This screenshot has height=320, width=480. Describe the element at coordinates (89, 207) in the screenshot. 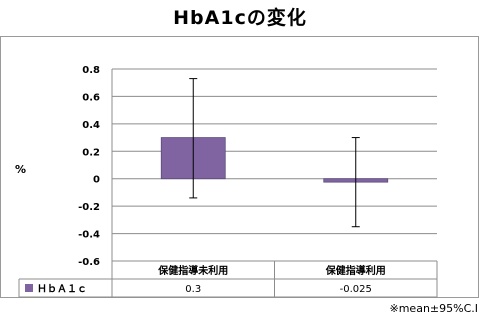

I see `y-tick-label: -0.2` at that location.